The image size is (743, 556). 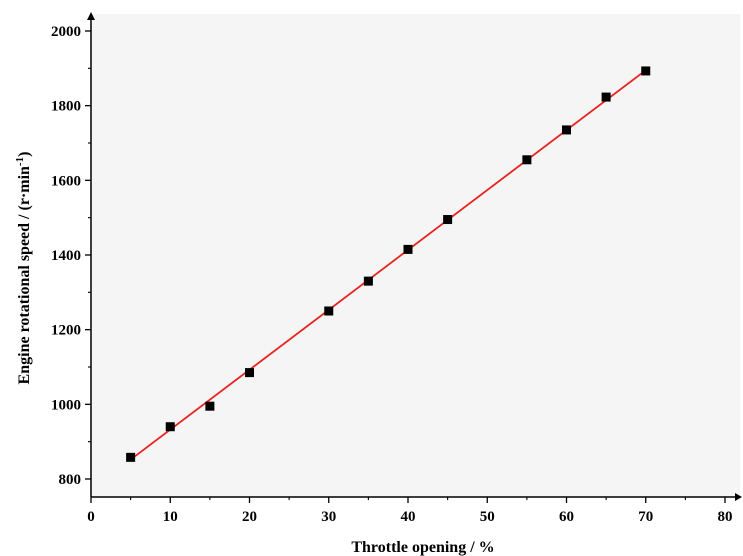 What do you see at coordinates (487, 517) in the screenshot?
I see `x-tick-label: 50` at bounding box center [487, 517].